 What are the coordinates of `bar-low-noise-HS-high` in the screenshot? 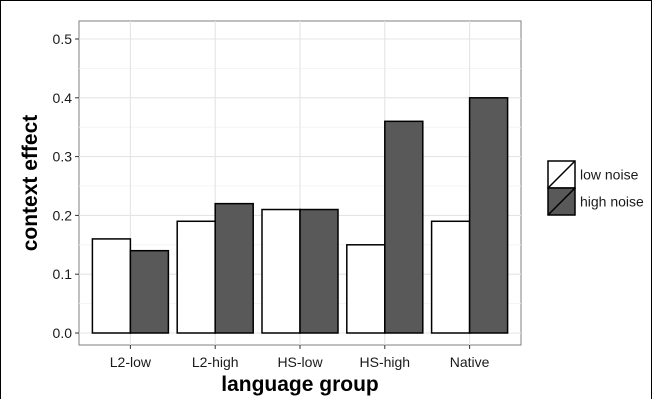 It's located at (366, 289).